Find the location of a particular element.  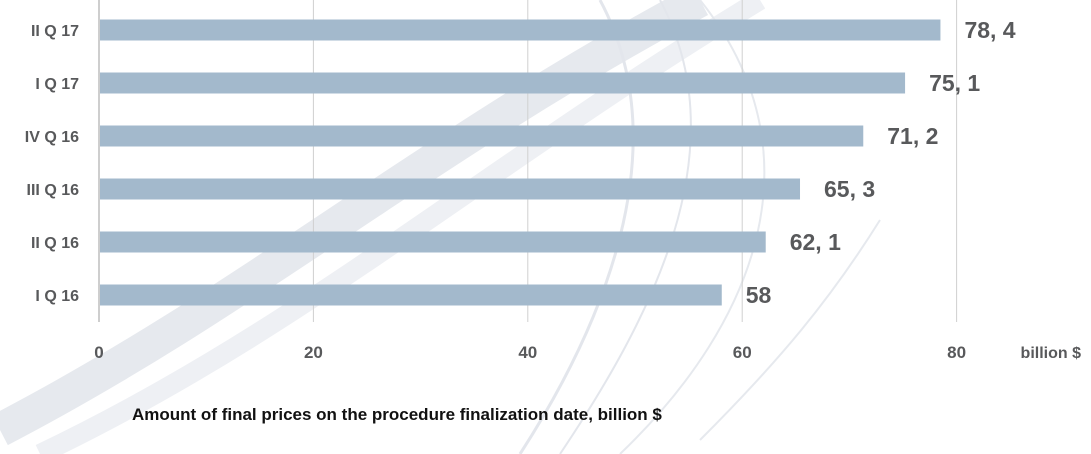

value-label: 71, 2 is located at coordinates (912, 136).